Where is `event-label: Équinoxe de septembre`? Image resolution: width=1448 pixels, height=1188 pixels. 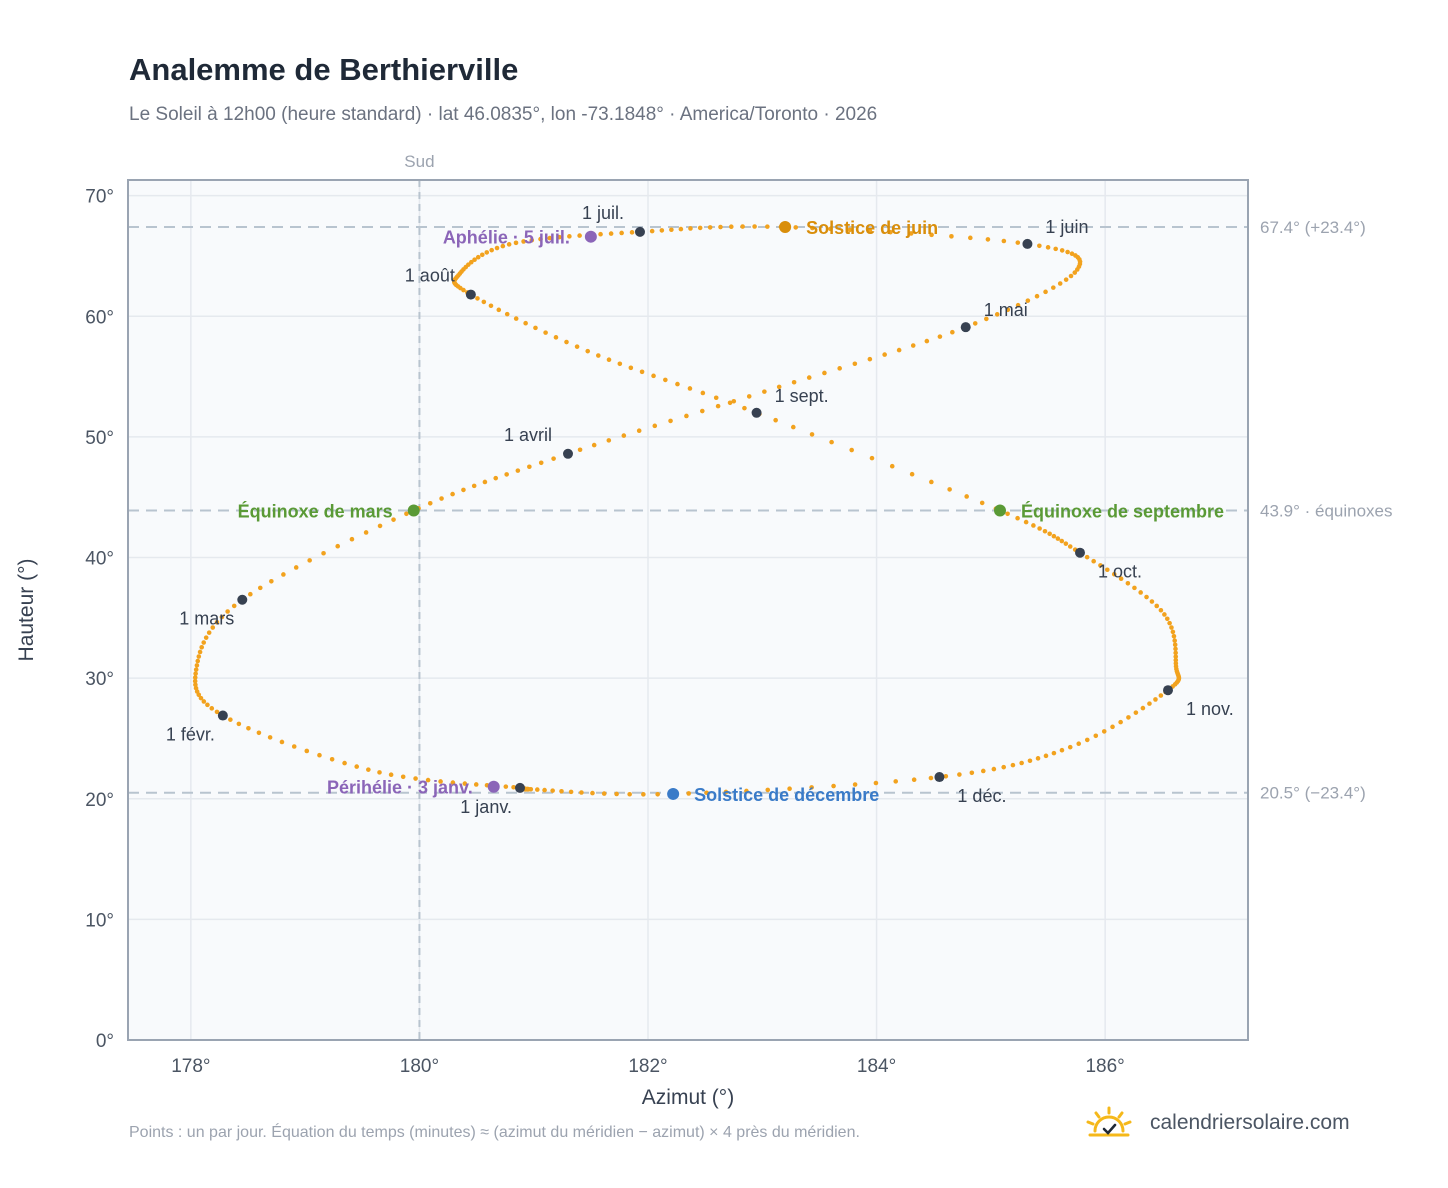
event-label: Équinoxe de septembre is located at coordinates (1122, 510).